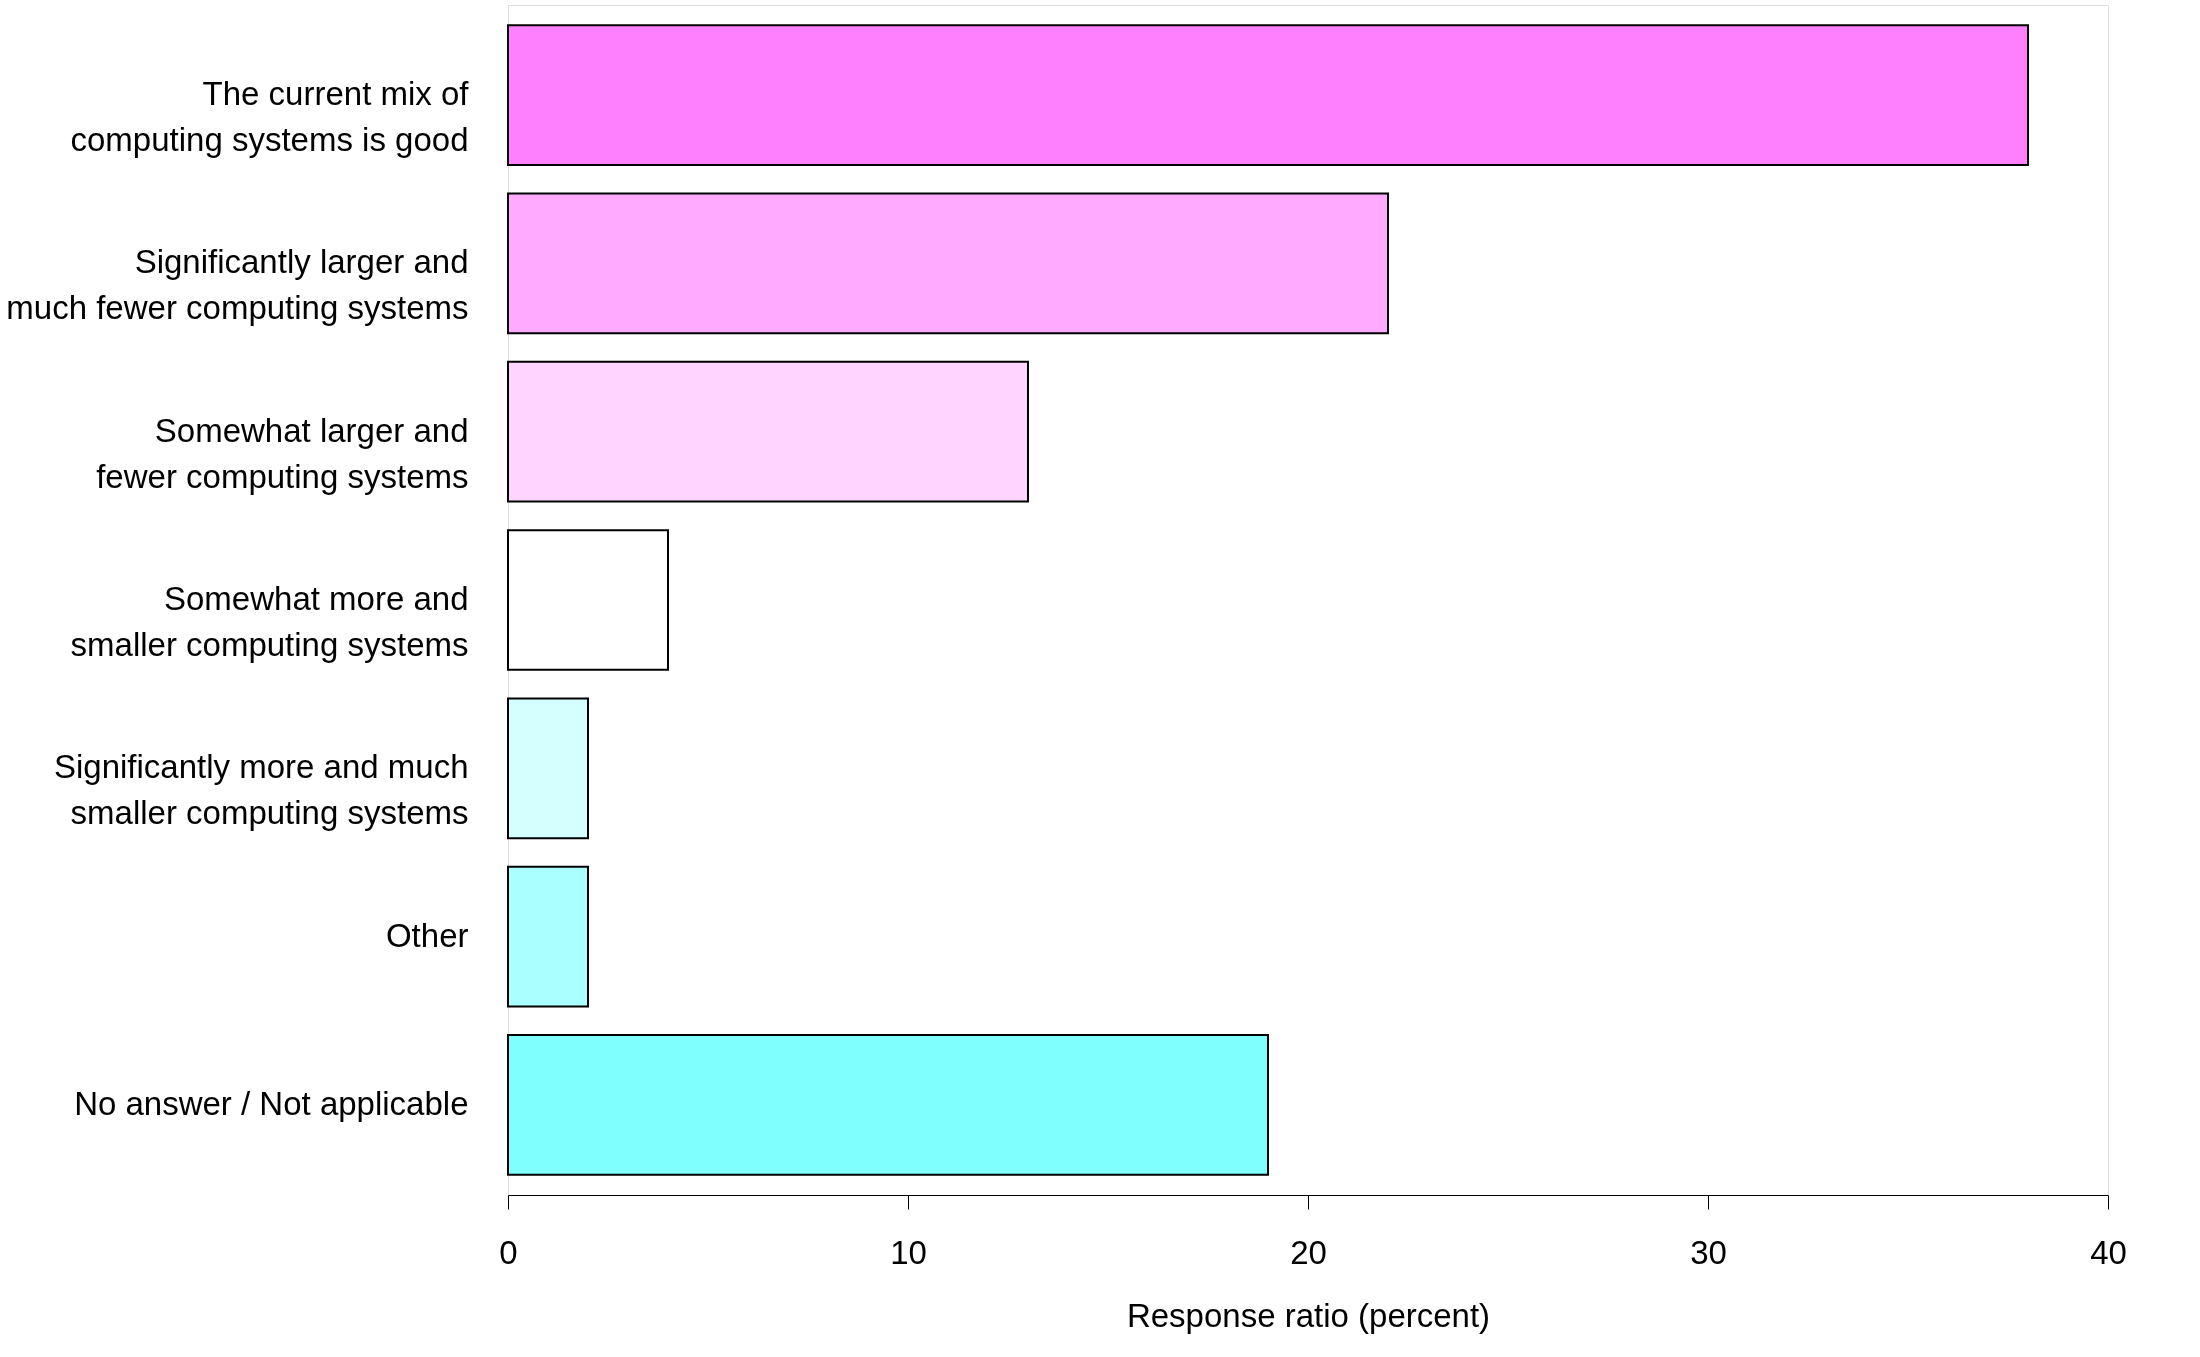 Image resolution: width=2200 pixels, height=1357 pixels. I want to click on x-tick-label: 20, so click(1308, 1252).